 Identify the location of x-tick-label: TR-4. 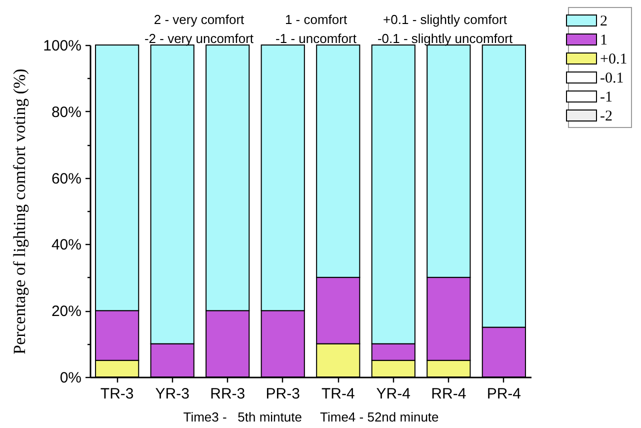
(338, 394).